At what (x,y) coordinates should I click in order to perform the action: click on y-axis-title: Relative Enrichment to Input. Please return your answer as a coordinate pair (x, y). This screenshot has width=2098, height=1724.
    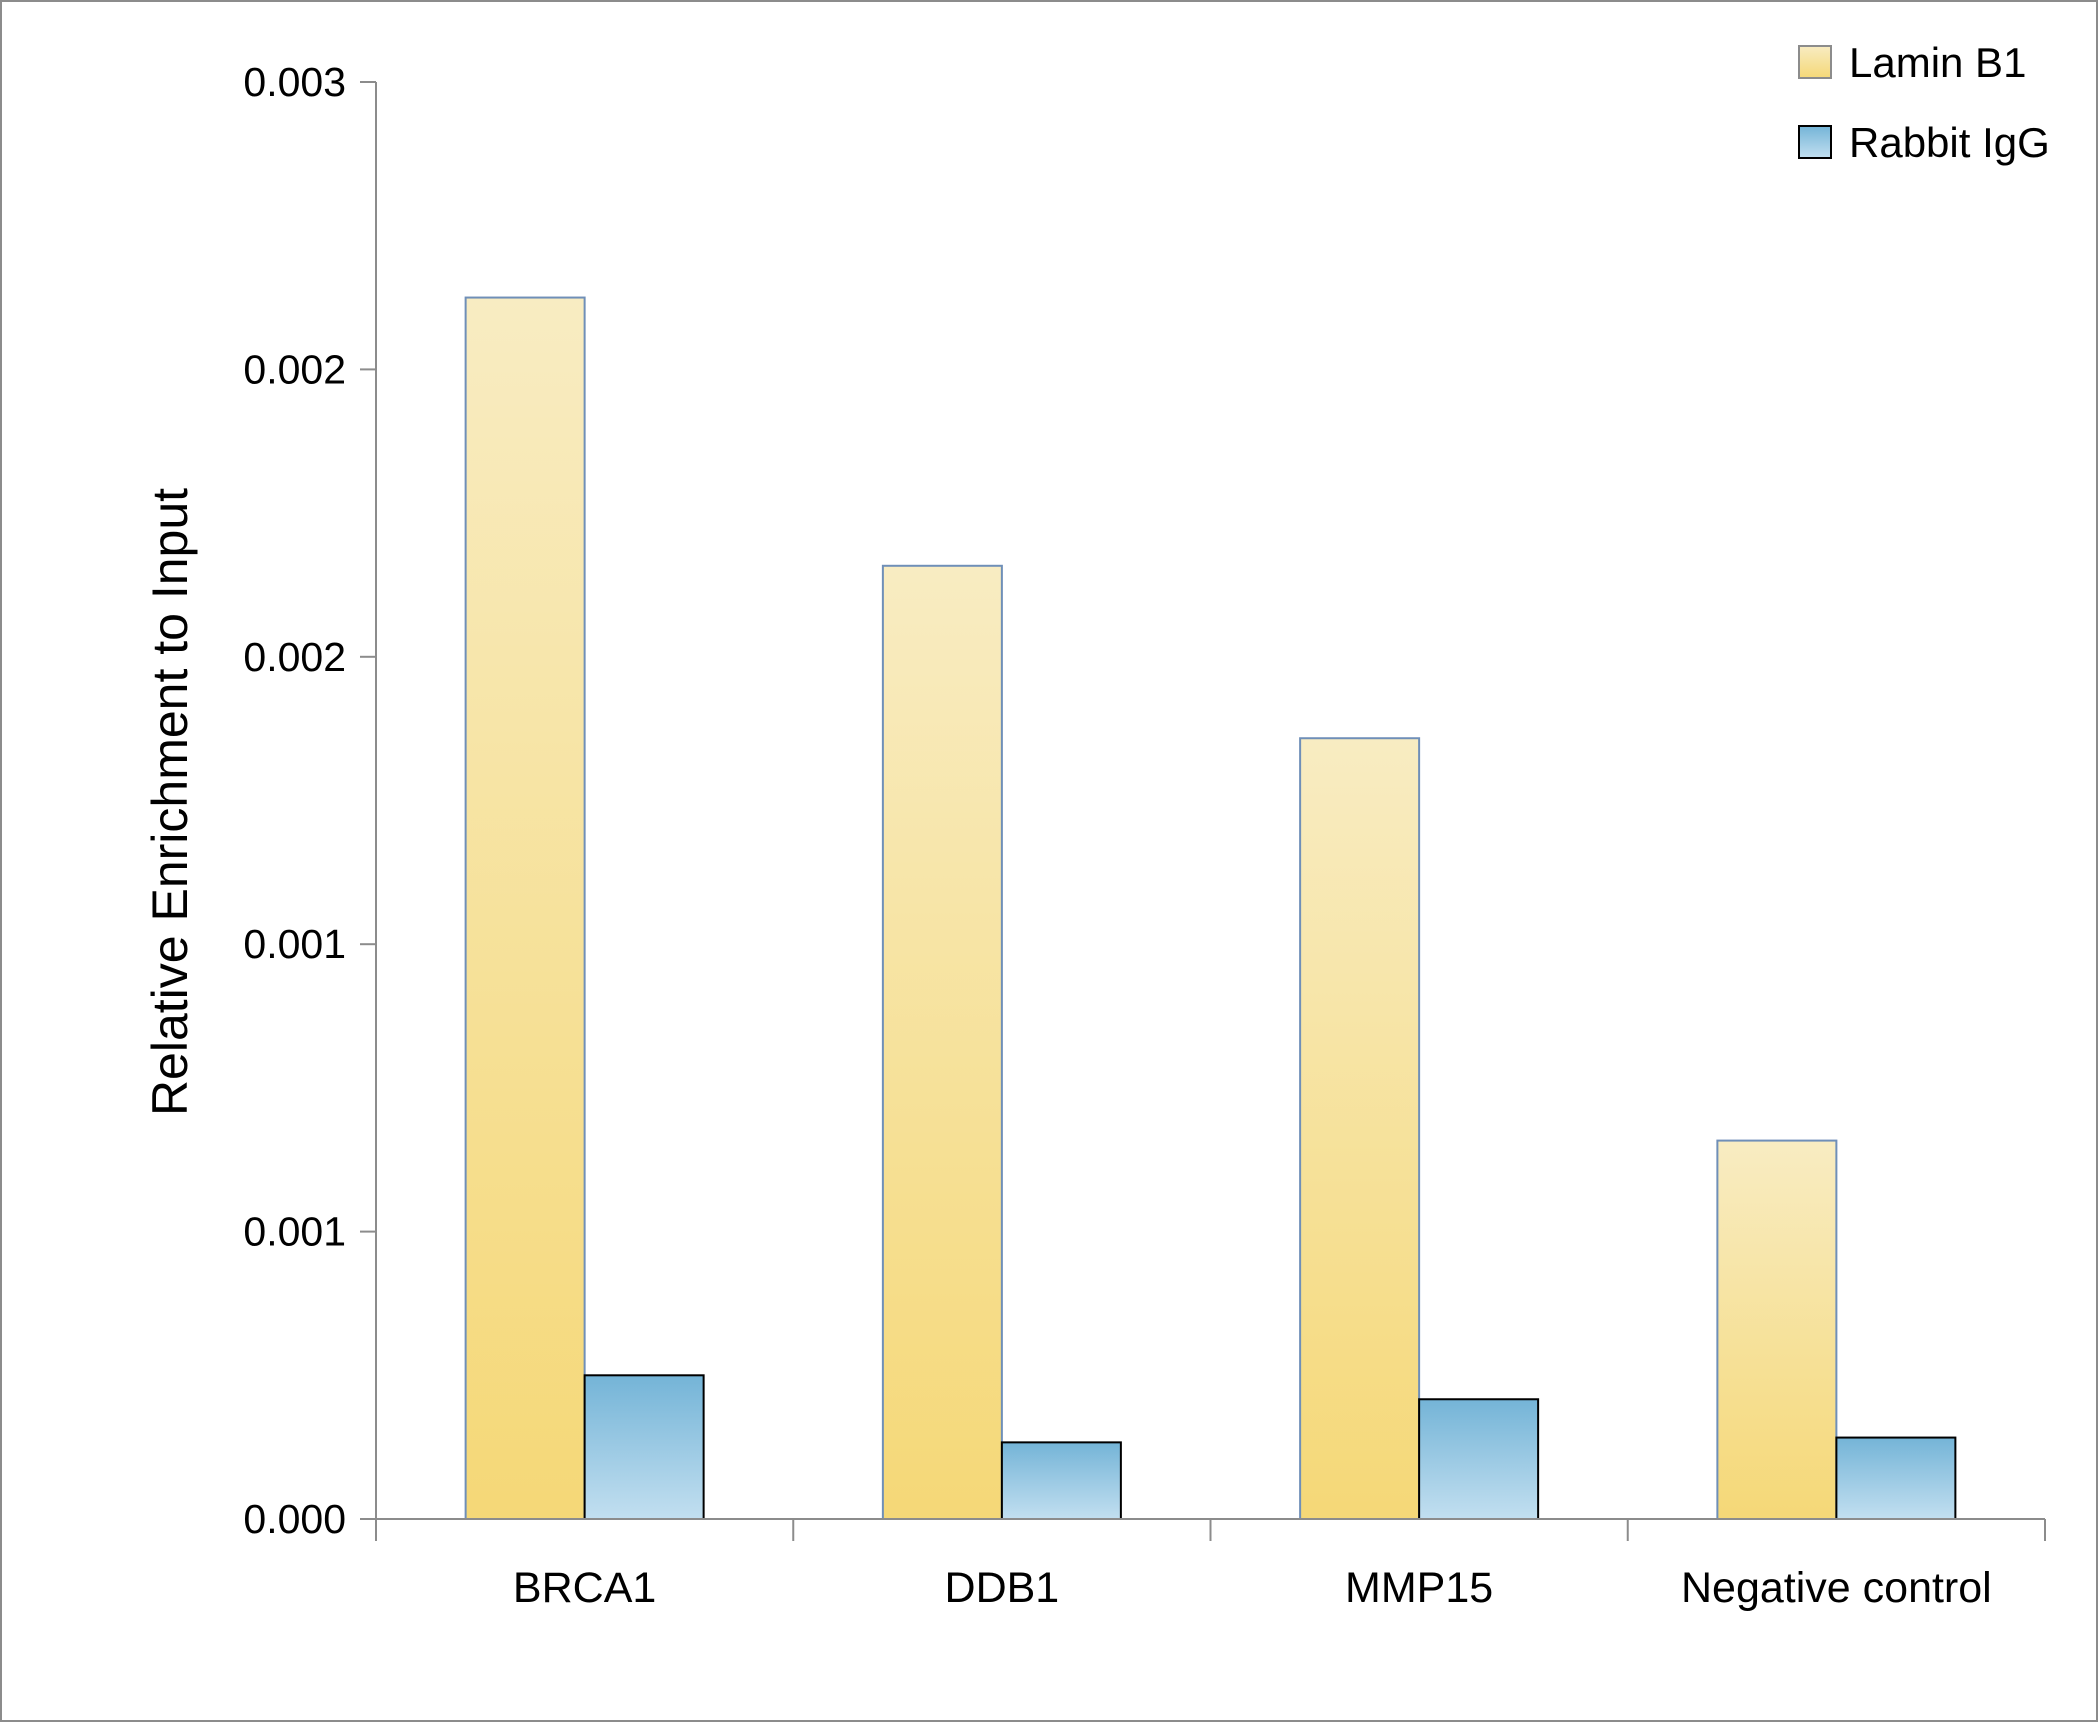
    Looking at the image, I should click on (170, 802).